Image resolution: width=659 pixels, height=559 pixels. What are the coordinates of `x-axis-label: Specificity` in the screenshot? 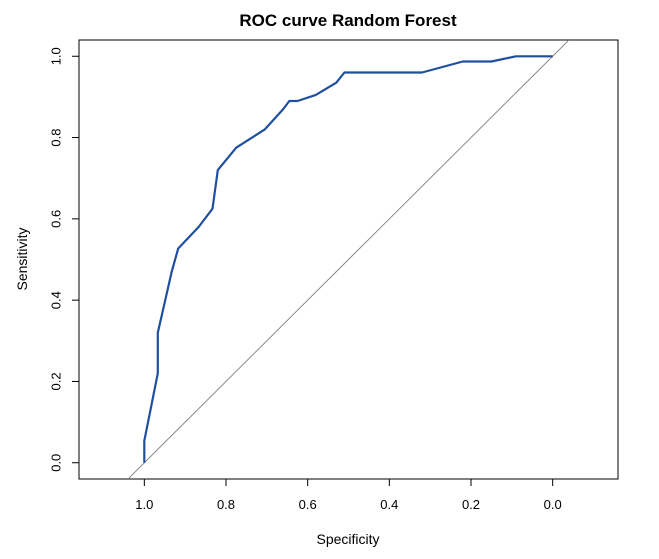 It's located at (347, 539).